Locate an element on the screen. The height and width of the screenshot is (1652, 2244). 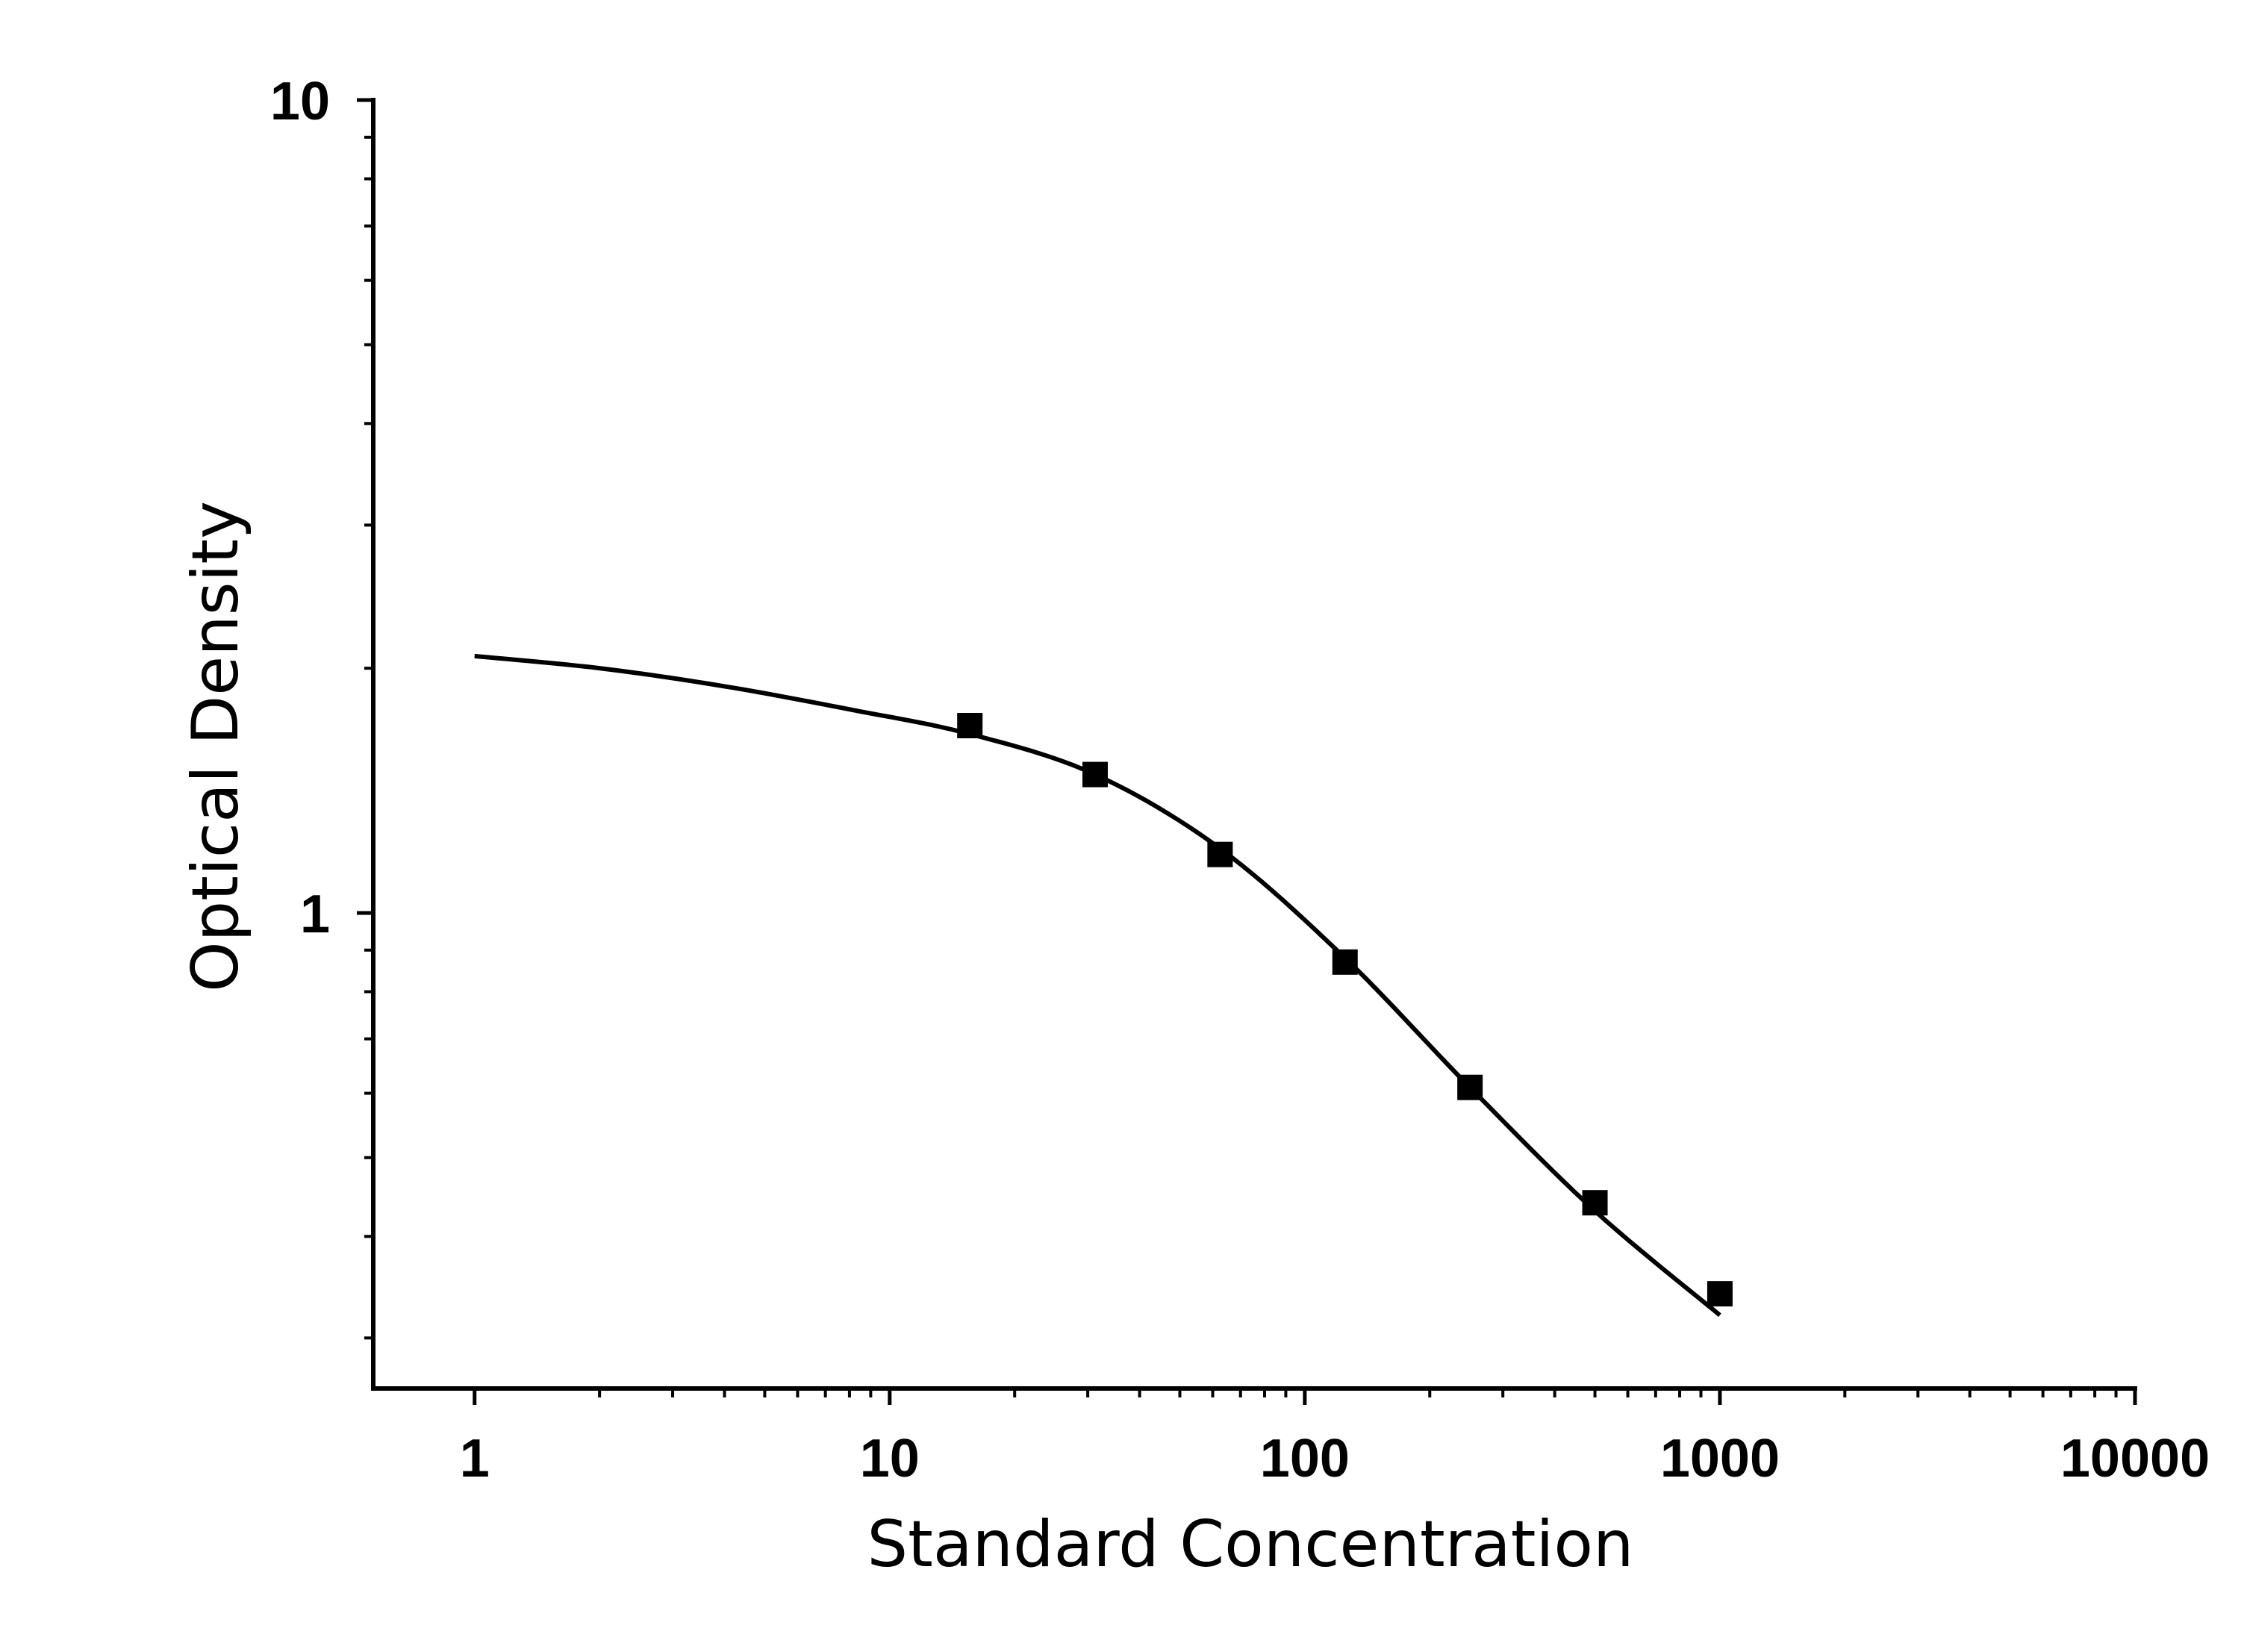
y-axis-title: Optical Density is located at coordinates (215, 746).